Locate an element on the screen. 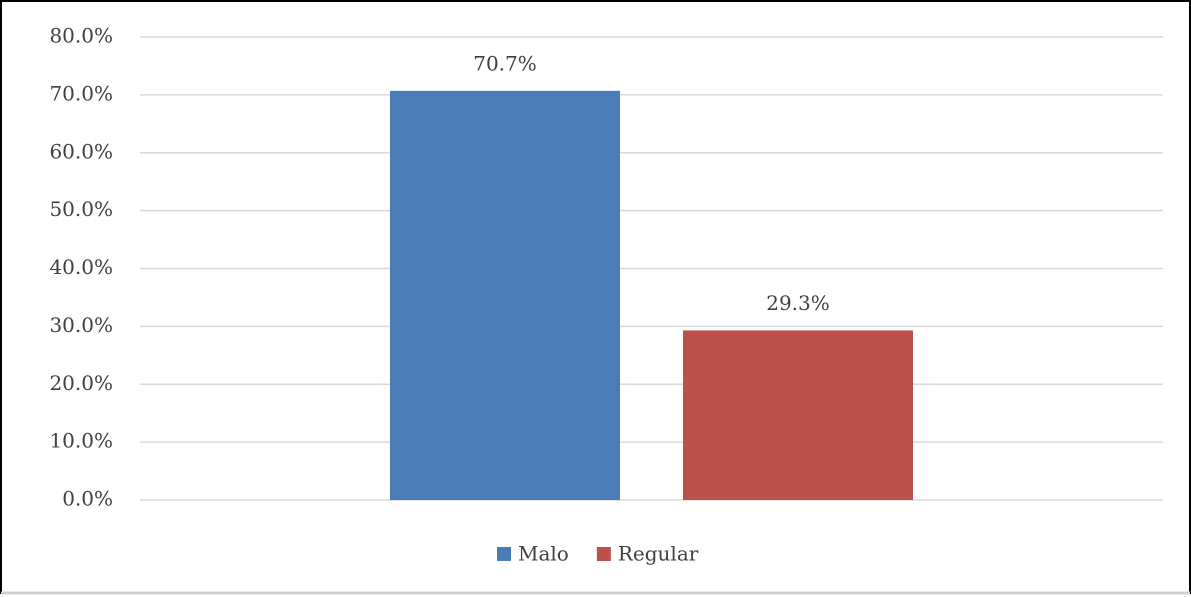 This screenshot has height=597, width=1191. legend-label: Regular is located at coordinates (658, 554).